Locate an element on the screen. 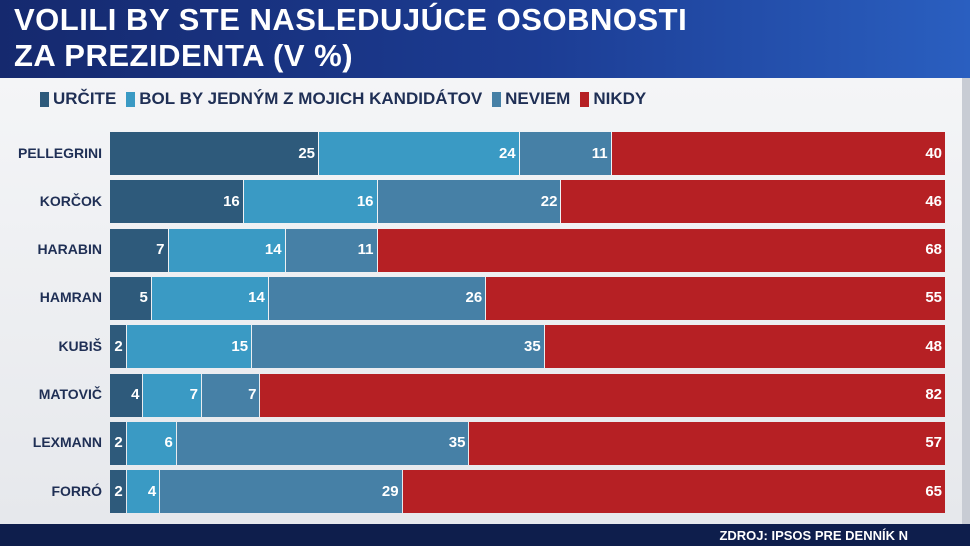 The height and width of the screenshot is (546, 970). category-label: KUBIŠ is located at coordinates (80, 345).